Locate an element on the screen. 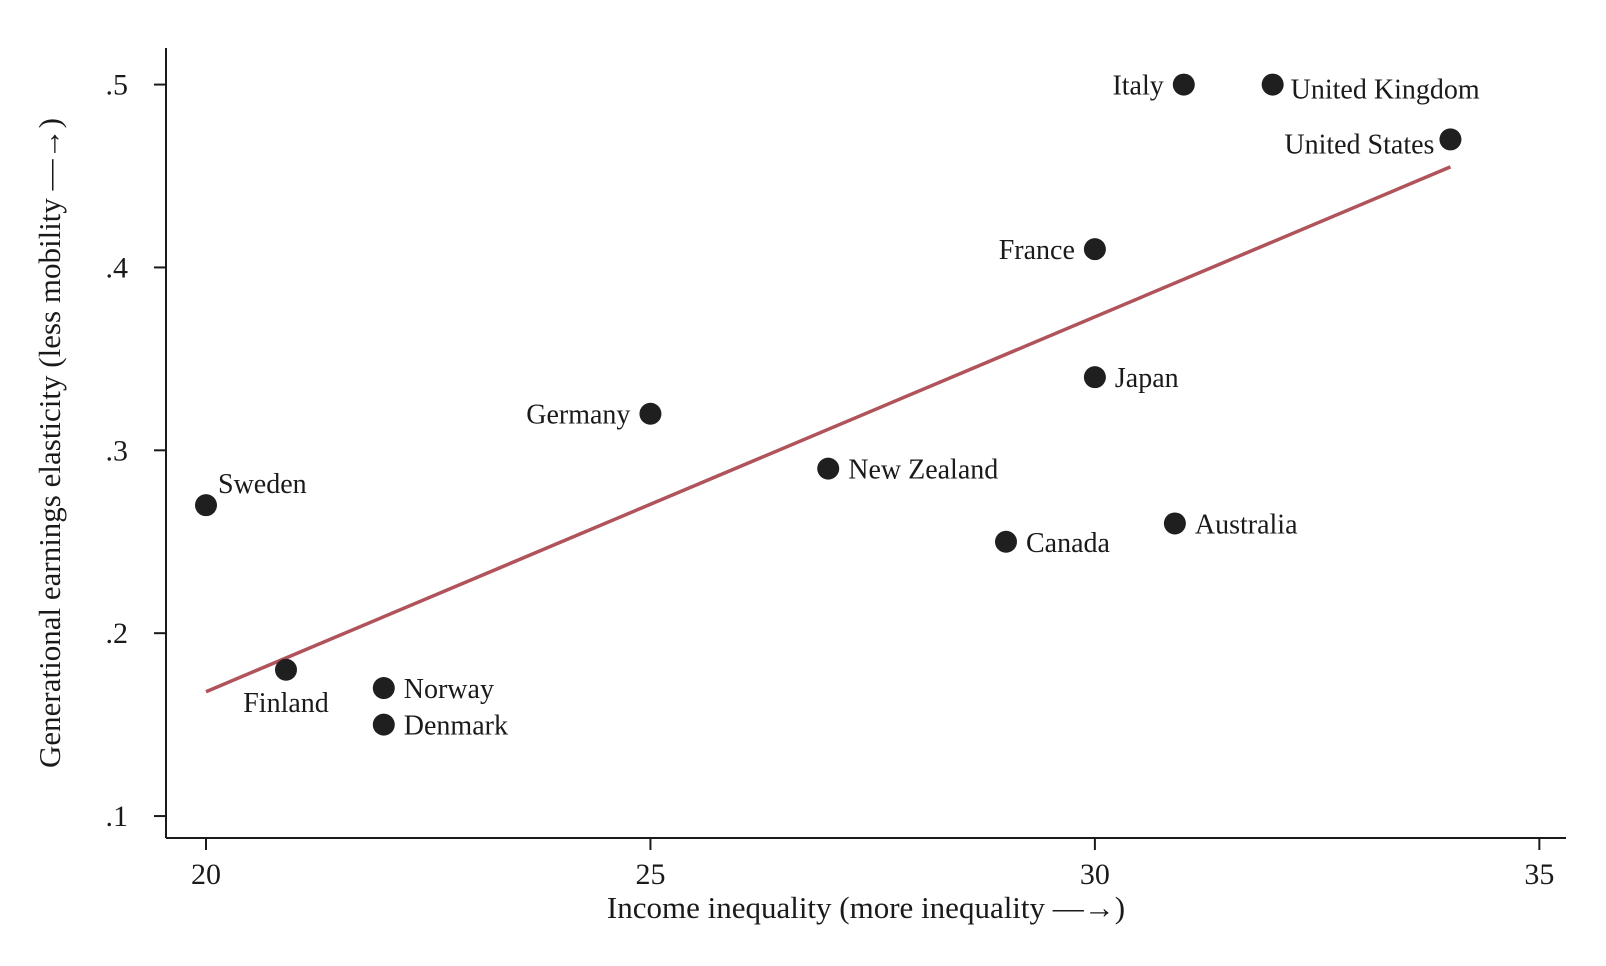  data-point-label: Denmark is located at coordinates (456, 726).